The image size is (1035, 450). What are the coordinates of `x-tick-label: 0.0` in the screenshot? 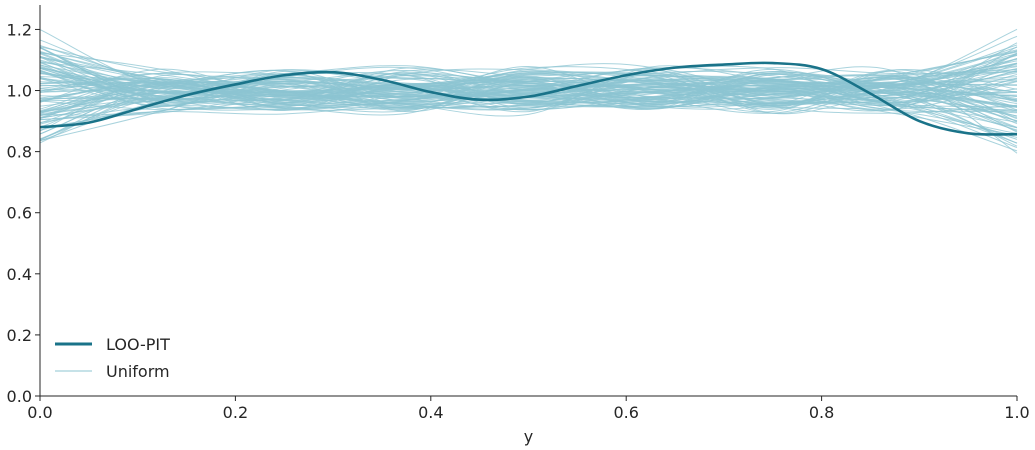 It's located at (39, 412).